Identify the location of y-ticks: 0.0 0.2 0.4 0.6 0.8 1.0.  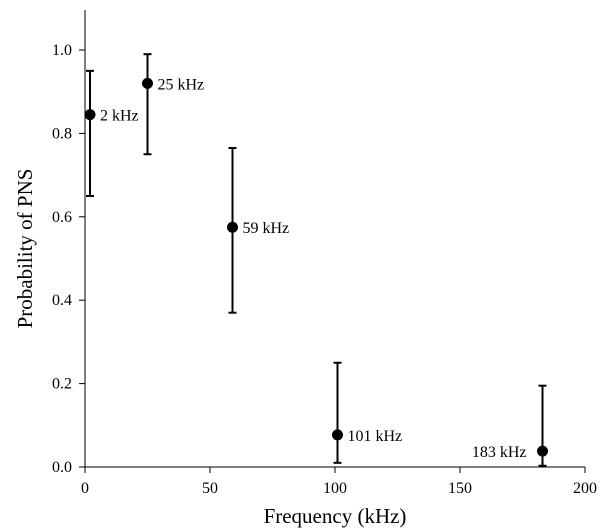
(68, 259).